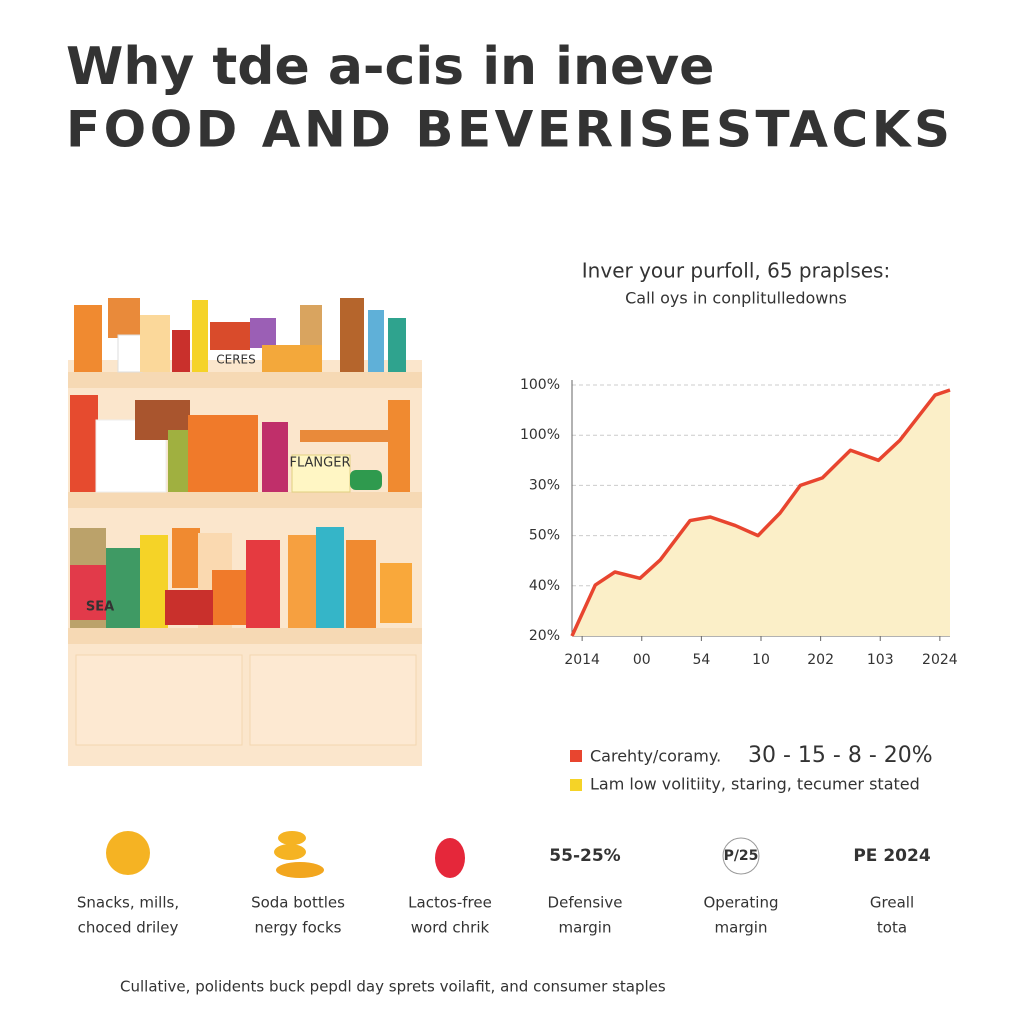 This screenshot has width=1024, height=1024. What do you see at coordinates (642, 660) in the screenshot?
I see `x-tick-label: 00` at bounding box center [642, 660].